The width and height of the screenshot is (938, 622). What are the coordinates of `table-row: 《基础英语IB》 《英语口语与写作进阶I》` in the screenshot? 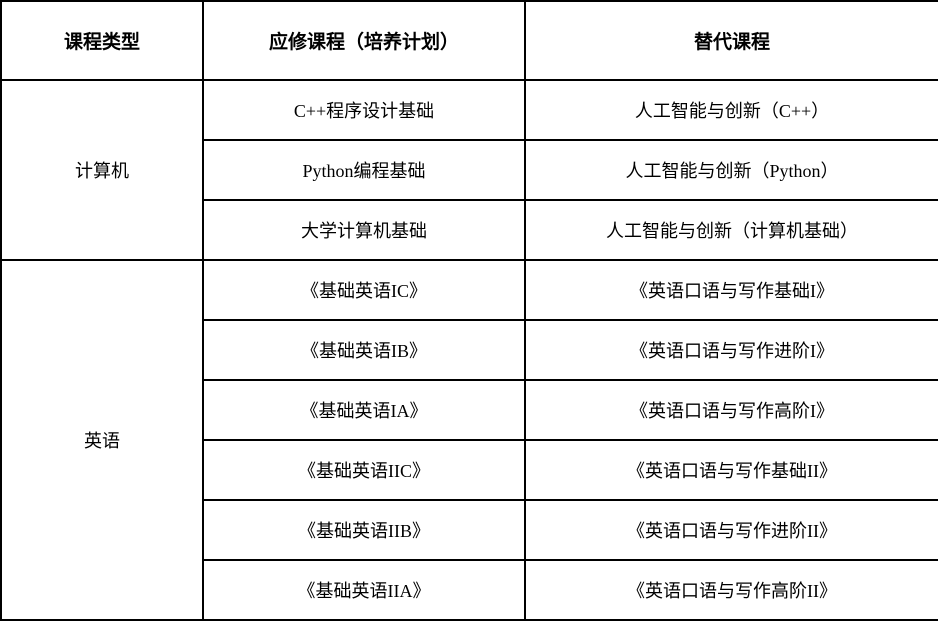 It's located at (469, 350).